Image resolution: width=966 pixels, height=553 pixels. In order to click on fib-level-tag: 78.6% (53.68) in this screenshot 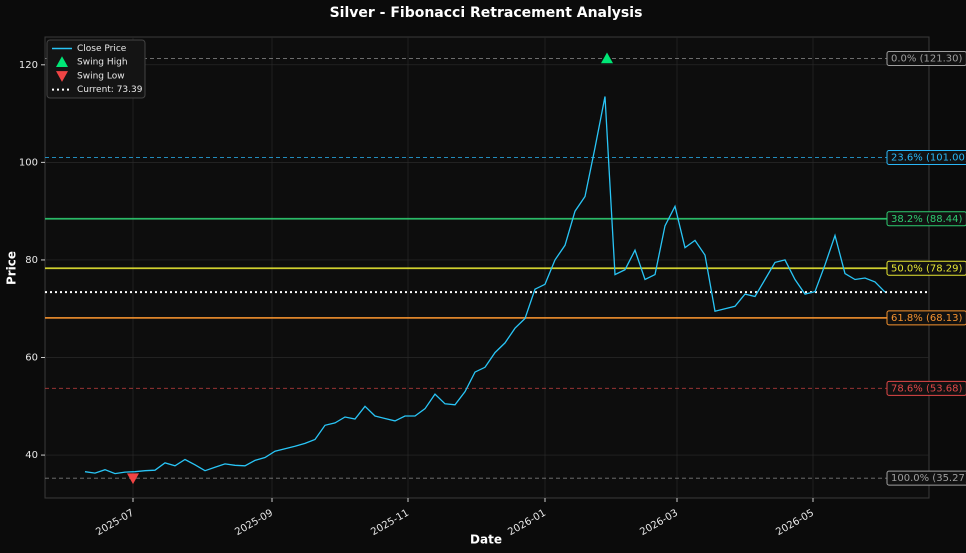, I will do `click(926, 388)`.